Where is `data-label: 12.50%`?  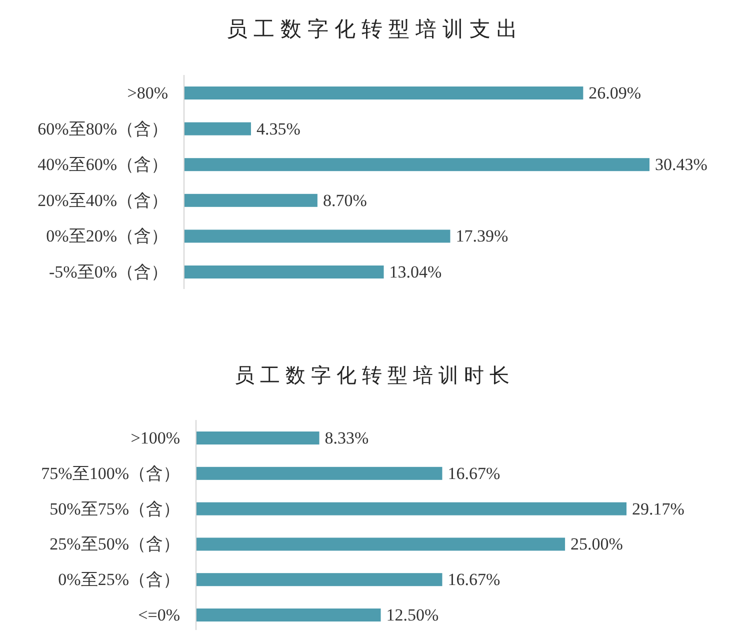 data-label: 12.50% is located at coordinates (412, 615).